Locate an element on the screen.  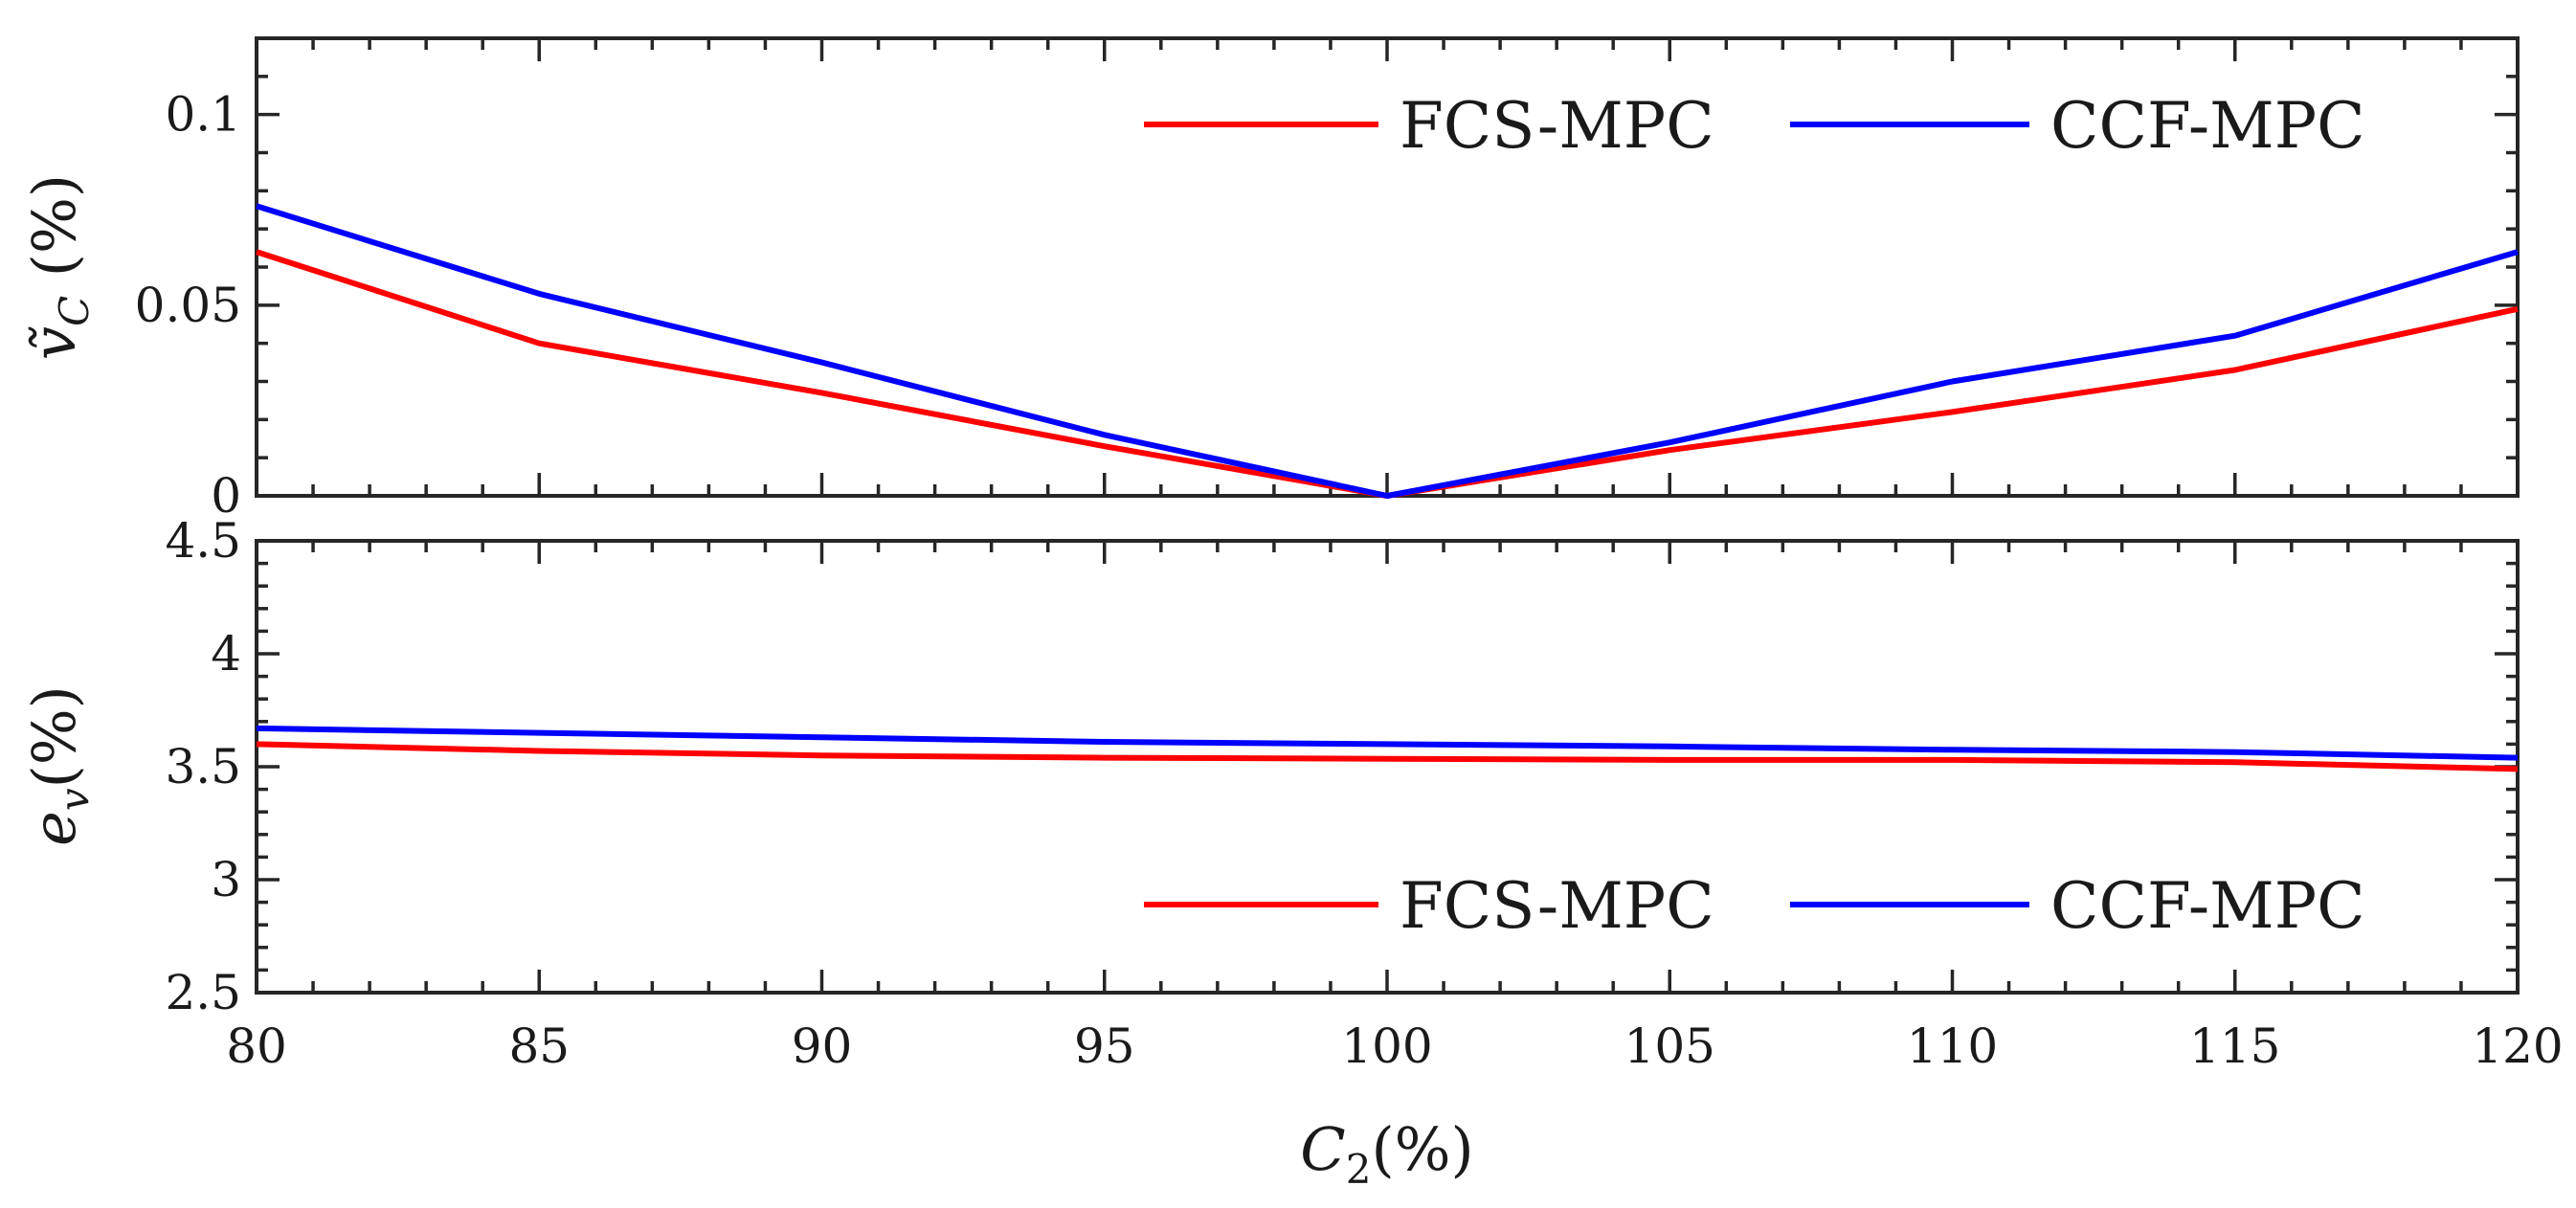
x-tick-label: 90 is located at coordinates (822, 1046).